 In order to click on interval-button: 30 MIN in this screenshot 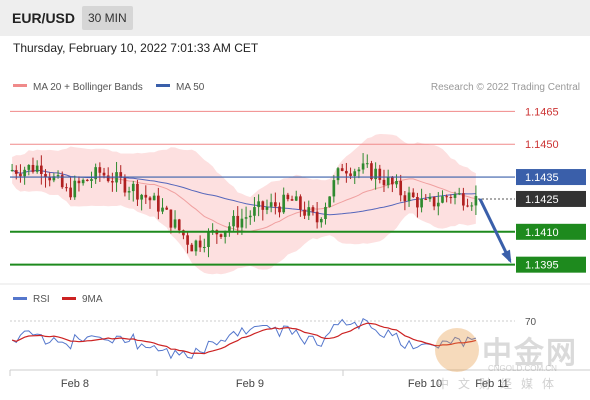, I will do `click(107, 18)`.